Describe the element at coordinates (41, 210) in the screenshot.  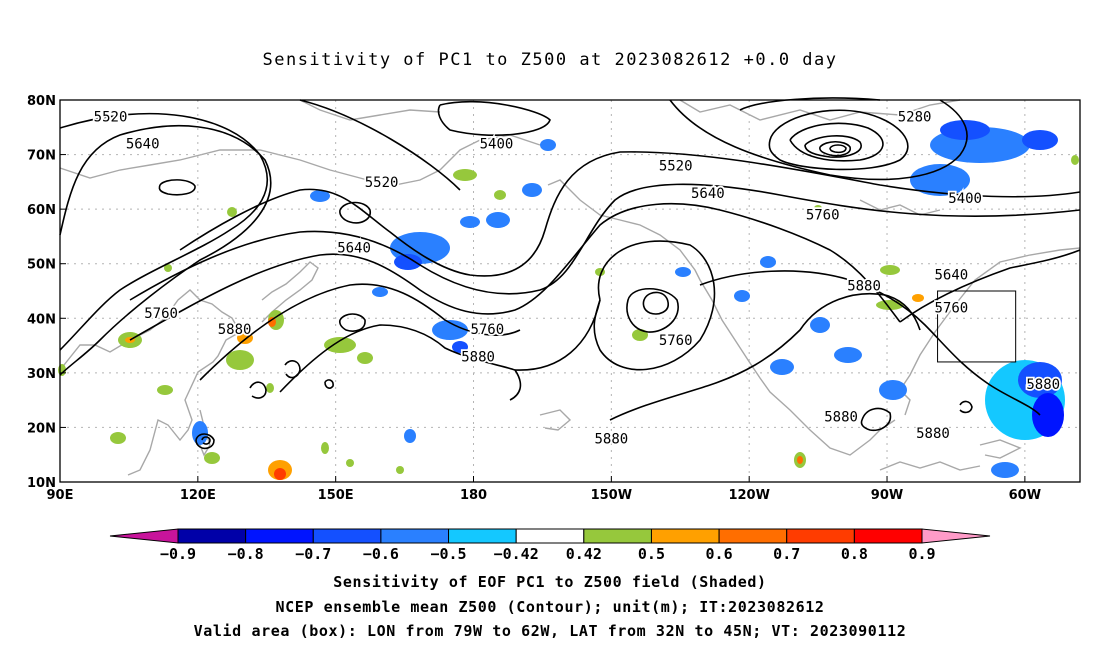
I see `lat-tick-label: 60N` at that location.